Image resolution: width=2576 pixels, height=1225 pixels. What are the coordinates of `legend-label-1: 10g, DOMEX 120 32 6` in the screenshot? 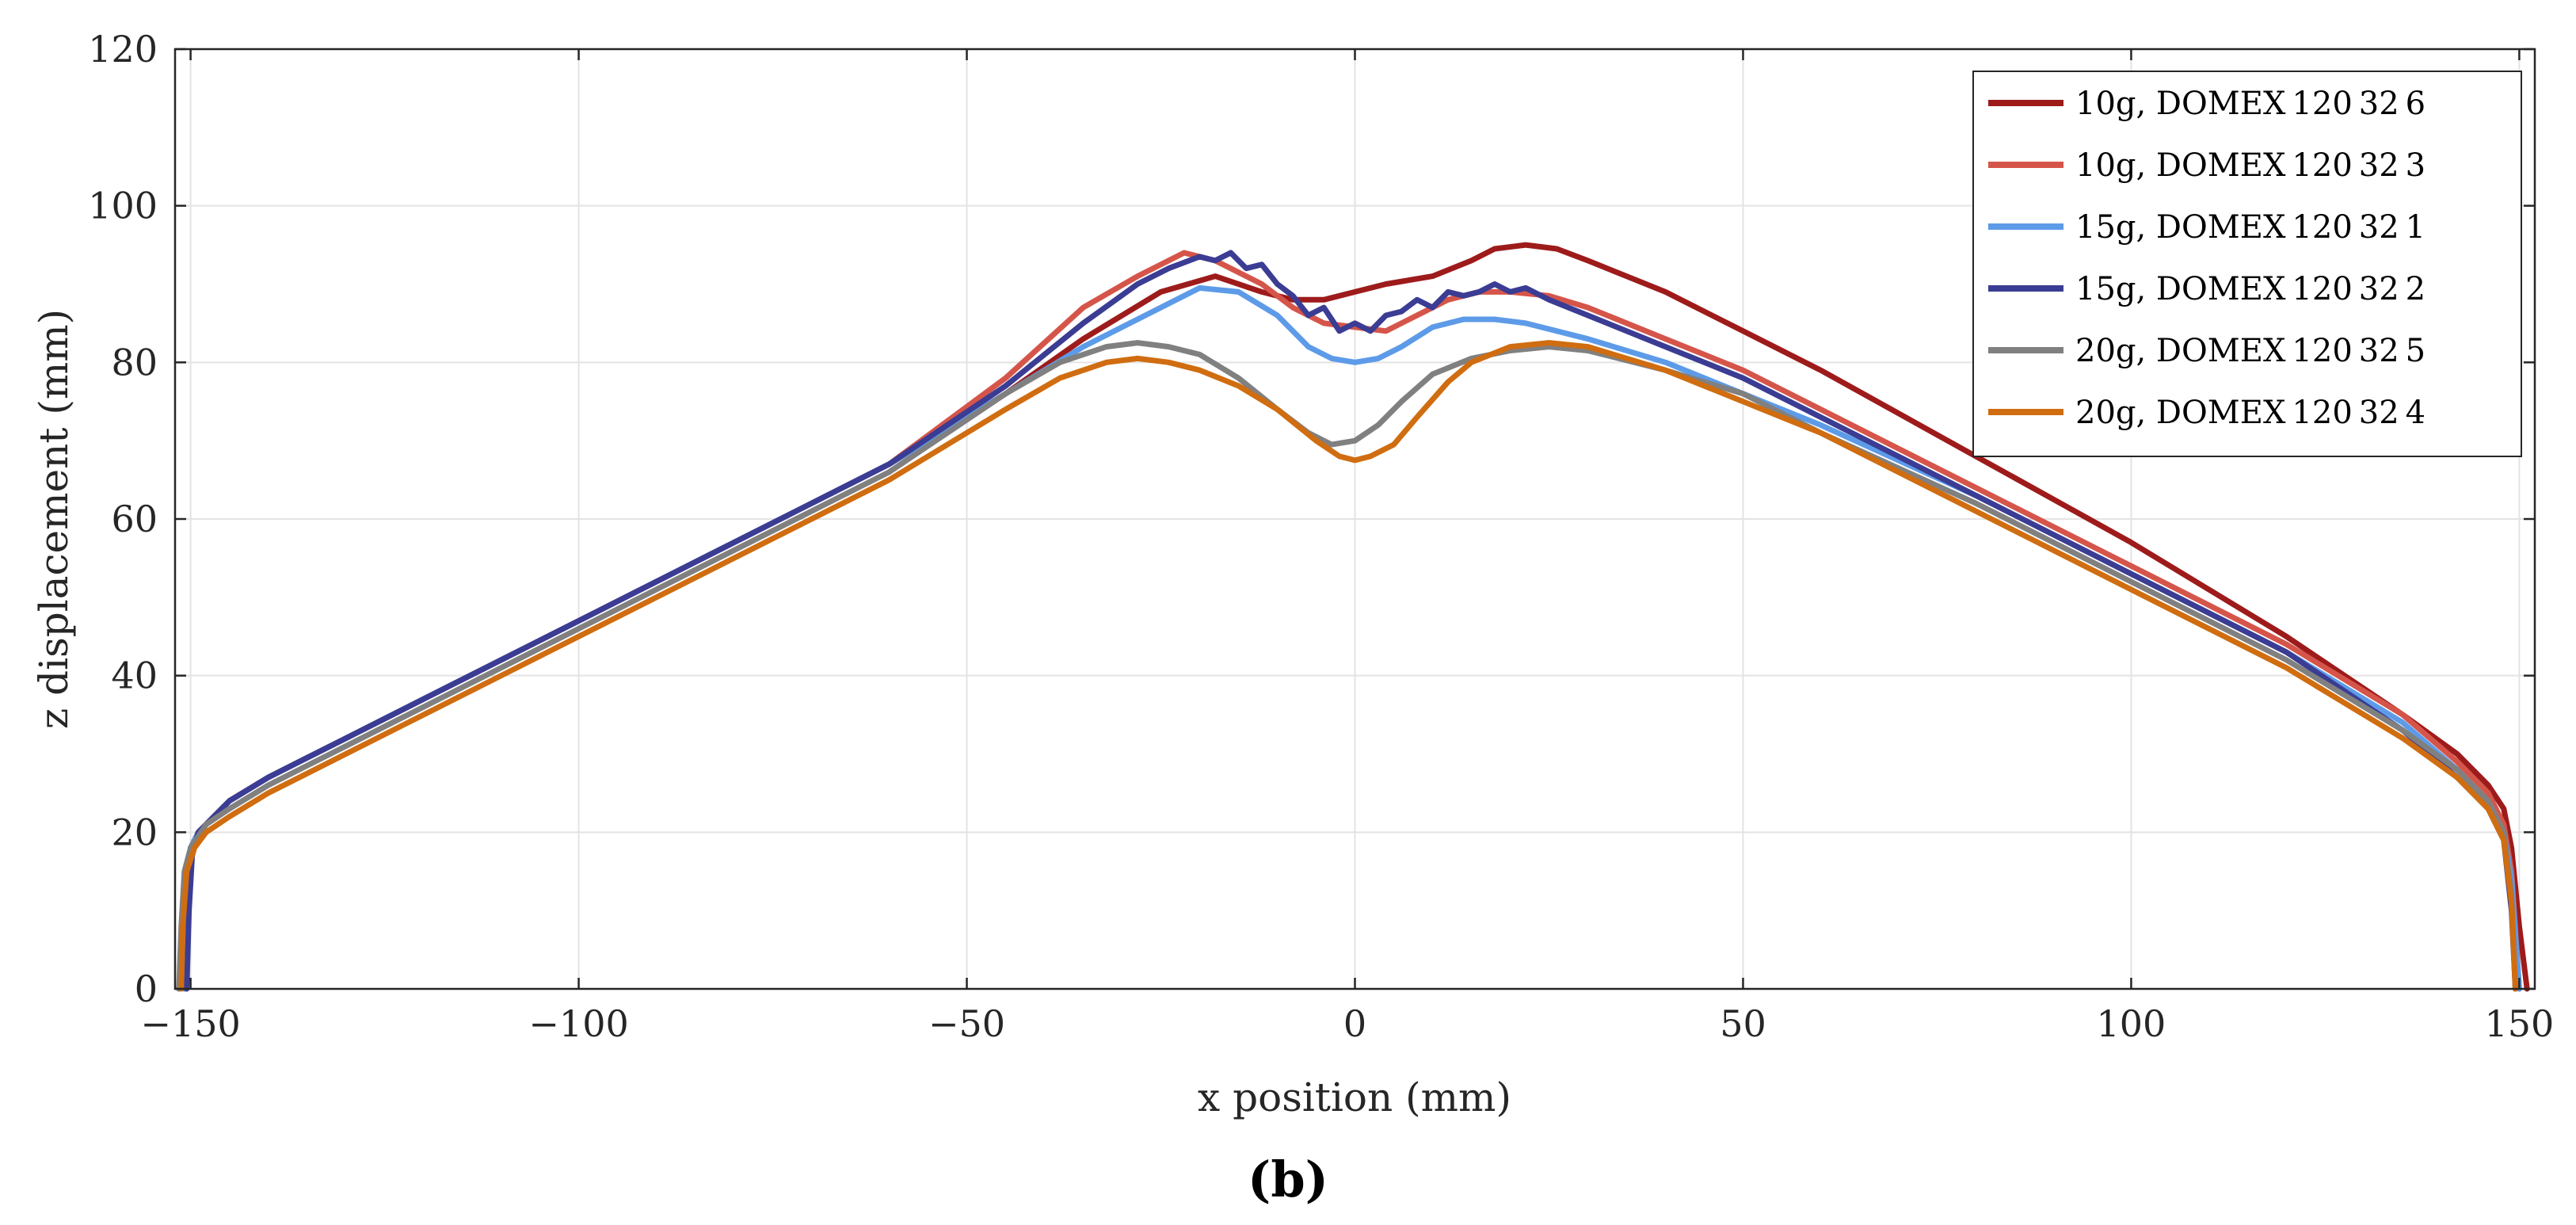 It's located at (2250, 104).